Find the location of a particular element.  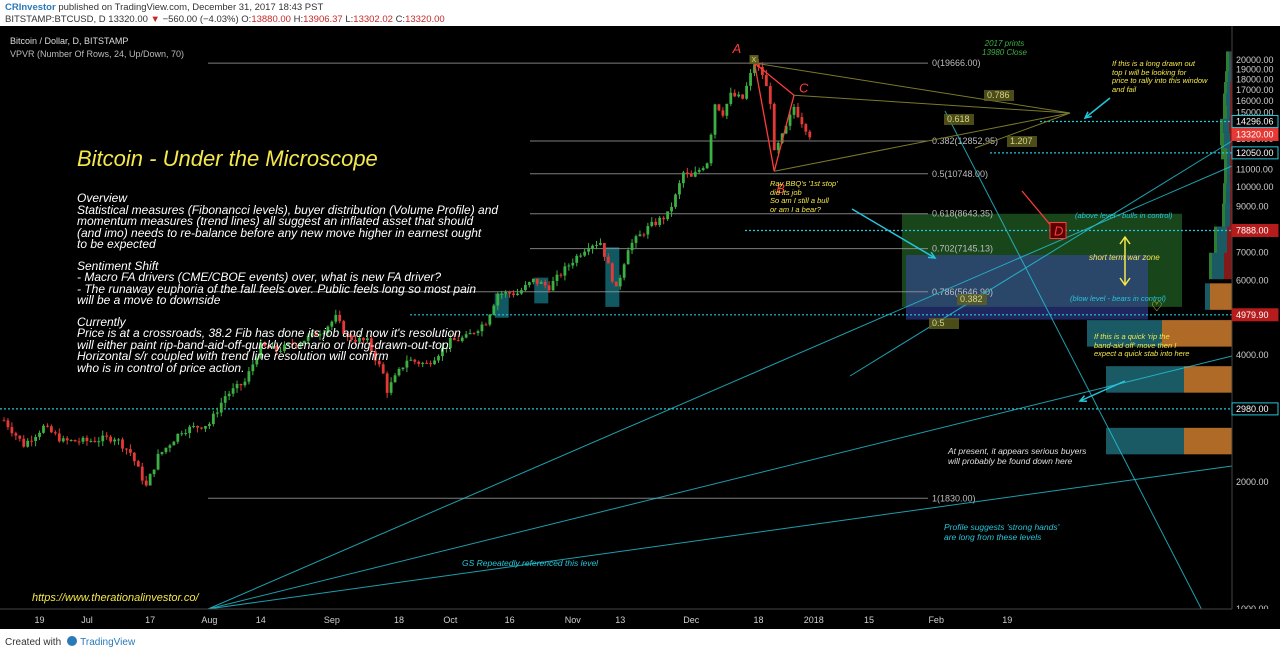

x-tick-label: 16 is located at coordinates (510, 620).